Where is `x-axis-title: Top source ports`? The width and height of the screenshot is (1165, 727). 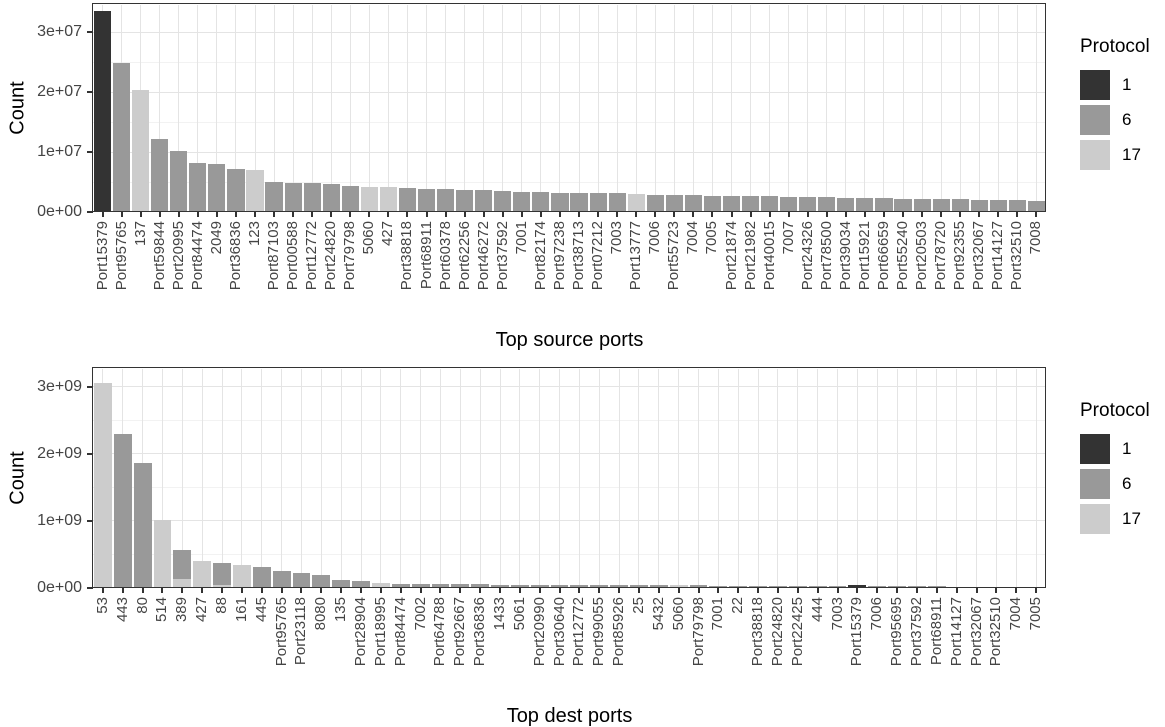
x-axis-title: Top source ports is located at coordinates (569, 340).